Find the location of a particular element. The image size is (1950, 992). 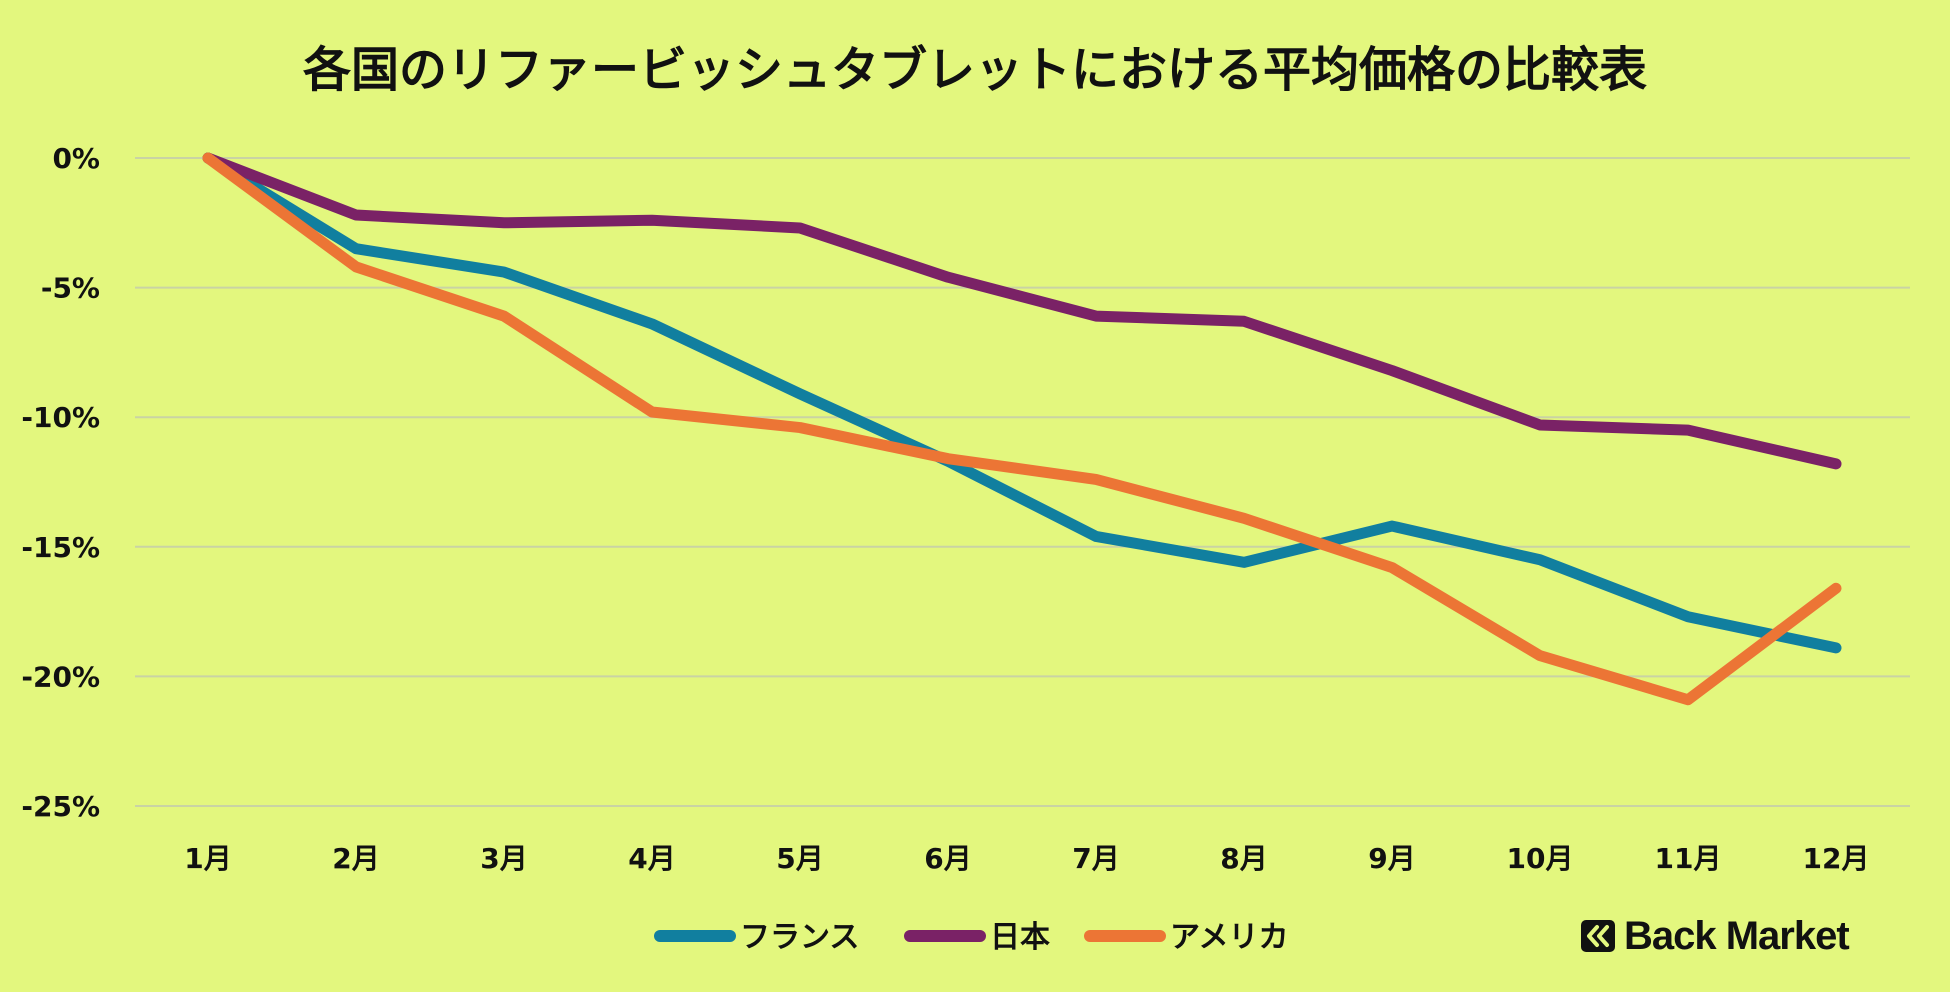

x-tick-label: 4月 is located at coordinates (651, 858).